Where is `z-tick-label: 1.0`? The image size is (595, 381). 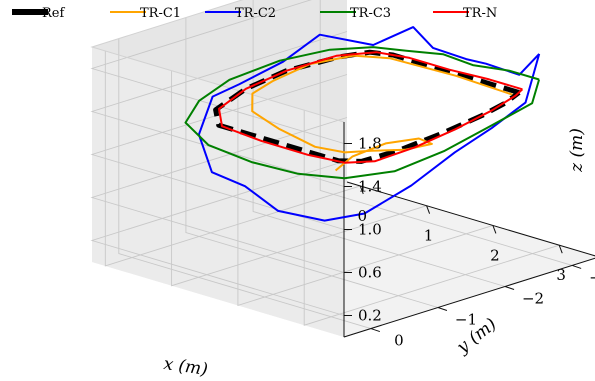
z-tick-label: 1.0 is located at coordinates (370, 230).